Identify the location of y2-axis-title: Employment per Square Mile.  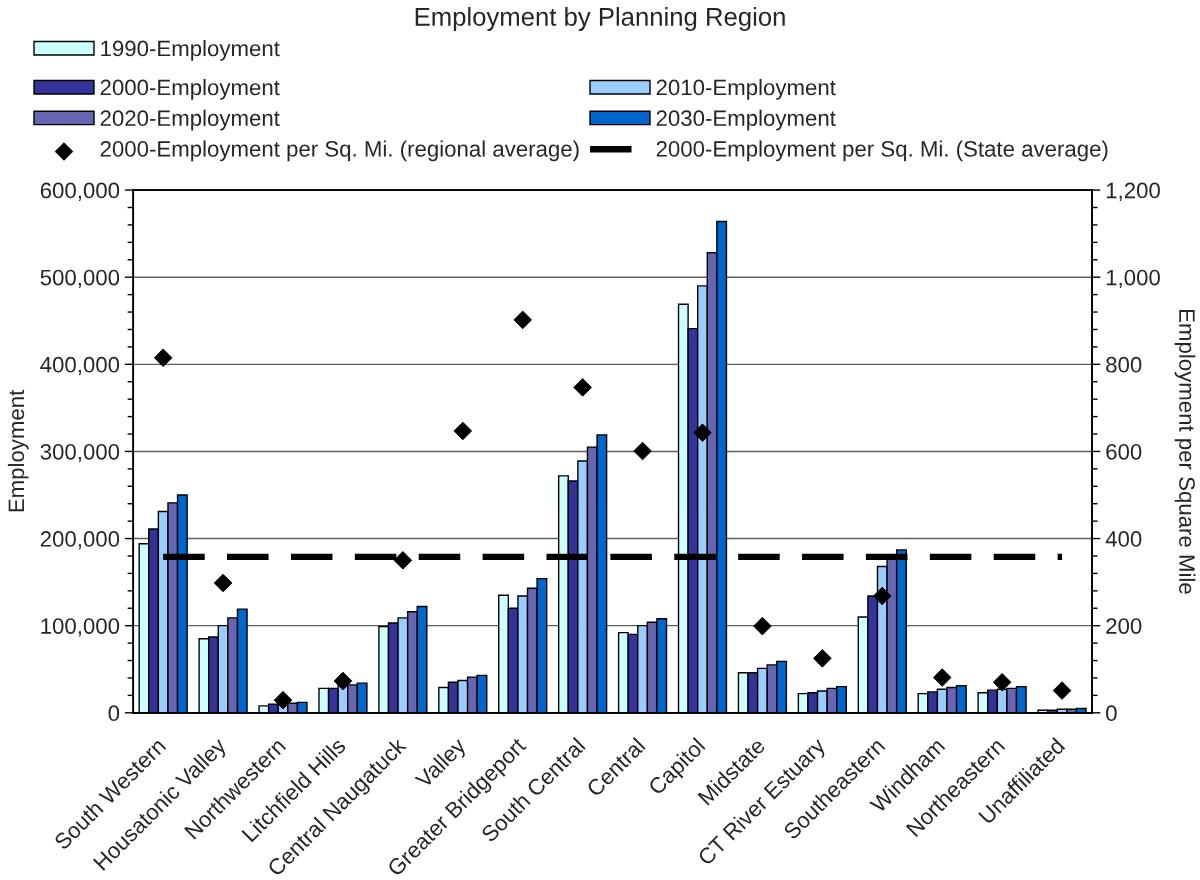
(1185, 452).